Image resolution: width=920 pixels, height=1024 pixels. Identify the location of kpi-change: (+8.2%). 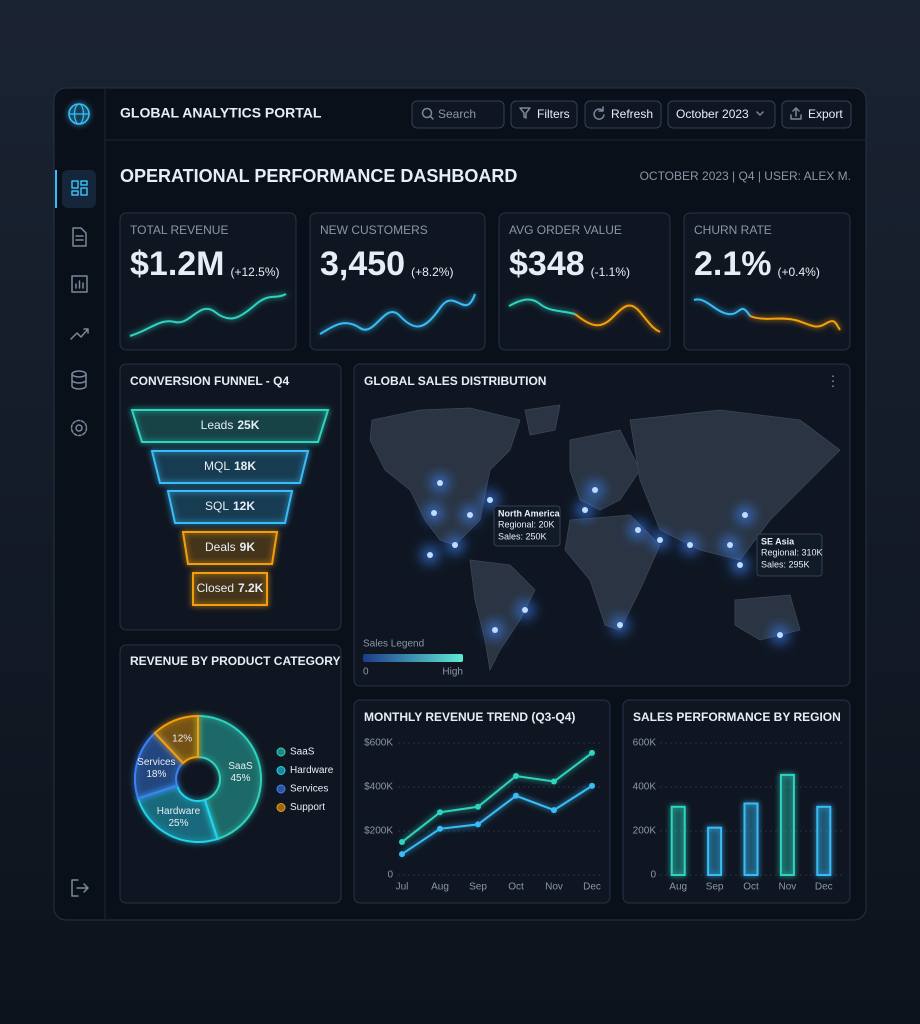
(432, 272).